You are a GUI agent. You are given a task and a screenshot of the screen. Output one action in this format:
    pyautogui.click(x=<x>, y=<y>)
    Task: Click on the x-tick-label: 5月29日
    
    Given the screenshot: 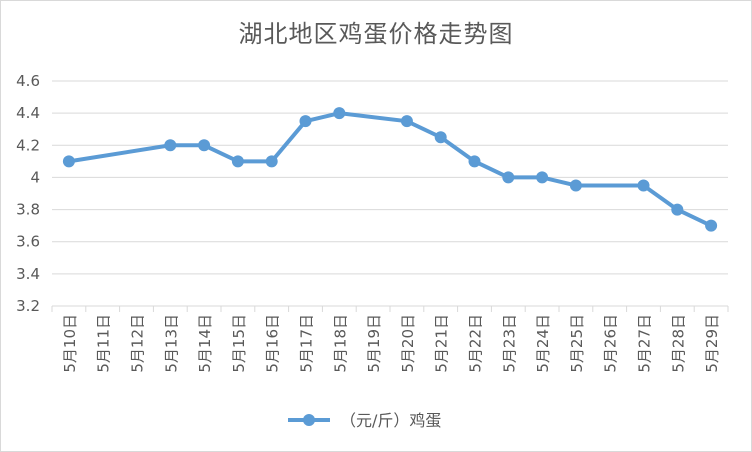 What is the action you would take?
    pyautogui.click(x=712, y=343)
    